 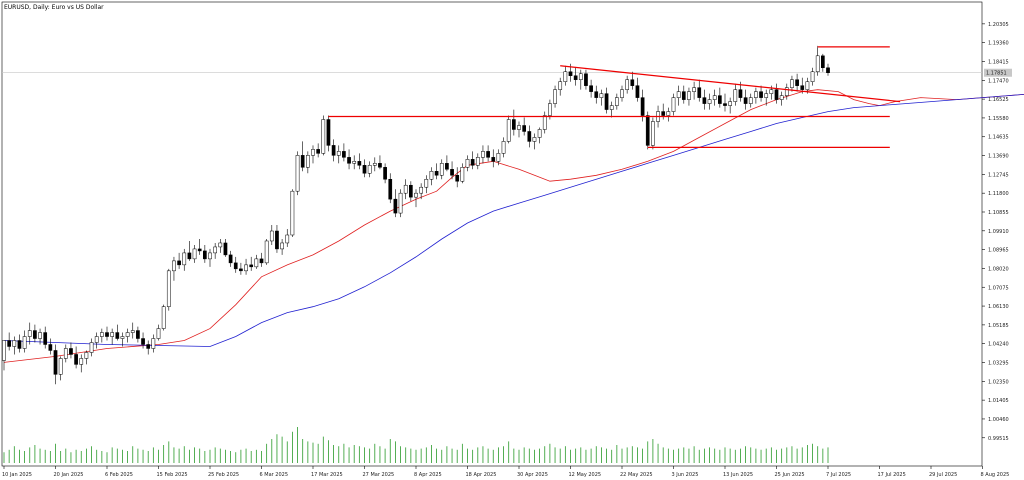 I want to click on y-tick-label: 1.15580, so click(x=998, y=119).